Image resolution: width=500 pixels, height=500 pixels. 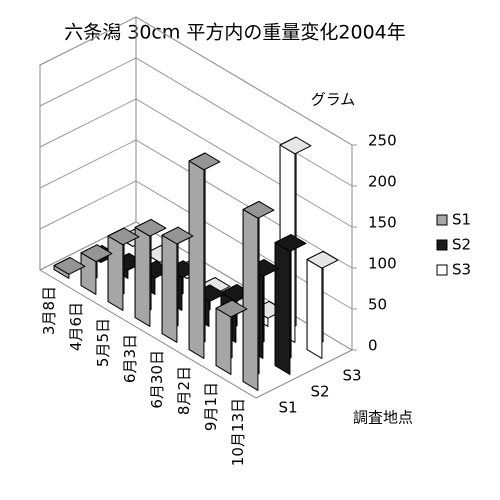 I want to click on legend-label: S2, so click(x=461, y=245).